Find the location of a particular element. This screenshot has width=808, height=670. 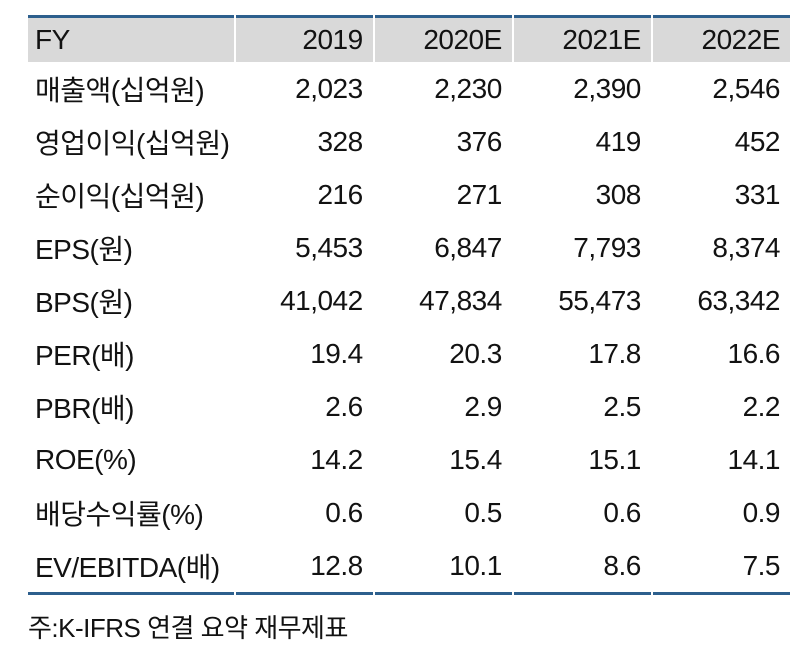

row-label: PER(배) is located at coordinates (131, 353).